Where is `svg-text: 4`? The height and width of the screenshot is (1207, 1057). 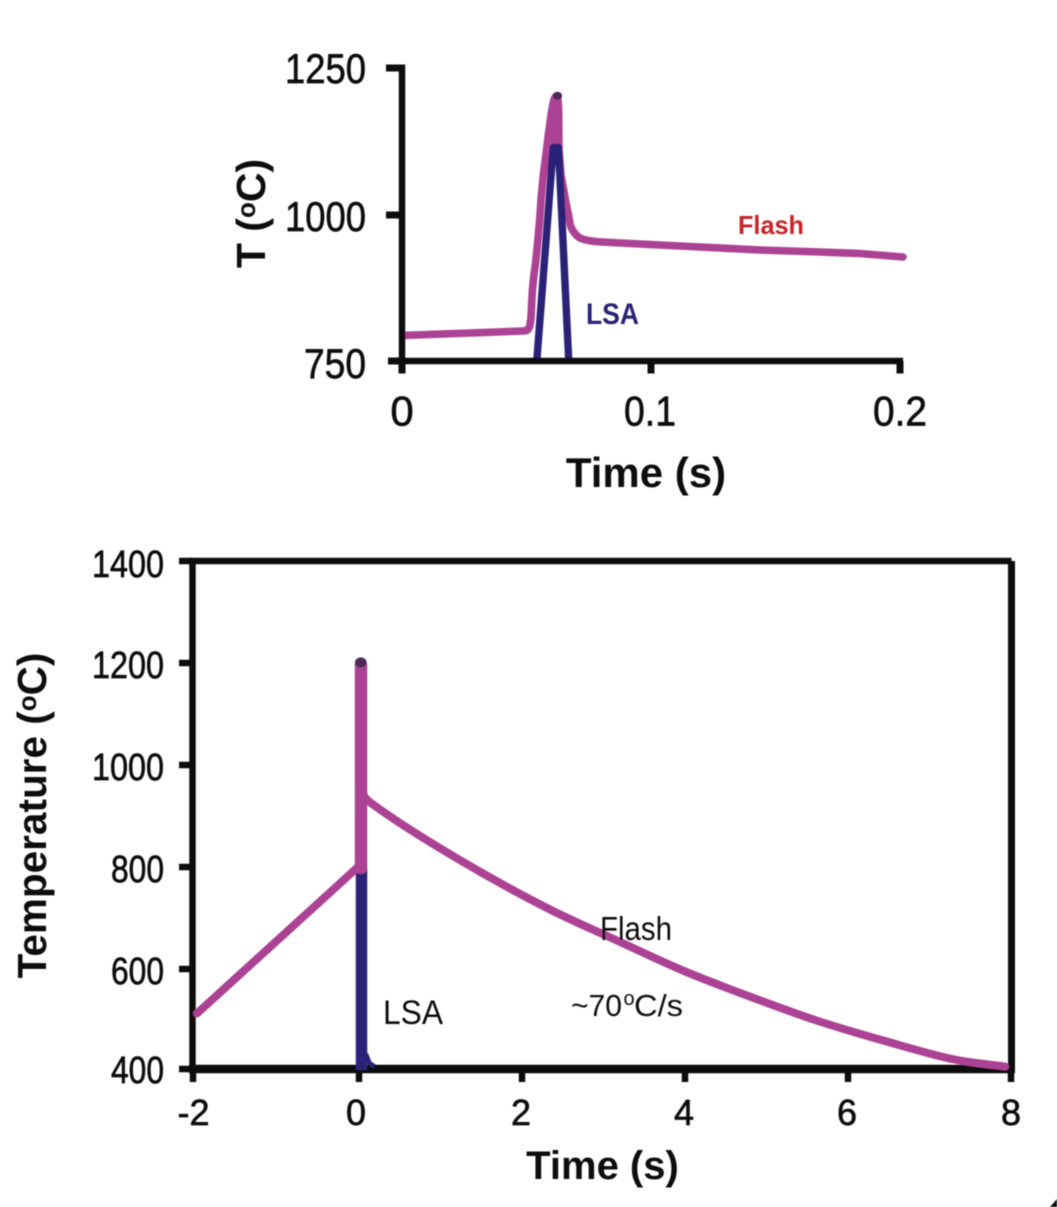
svg-text: 4 is located at coordinates (684, 1112).